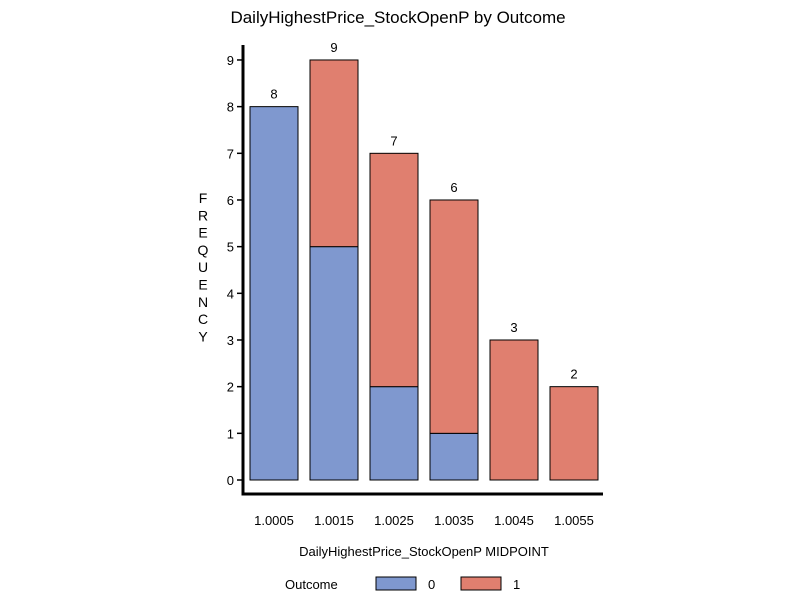 This screenshot has height=605, width=800. Describe the element at coordinates (574, 520) in the screenshot. I see `x-tick-label: 1.0055` at that location.